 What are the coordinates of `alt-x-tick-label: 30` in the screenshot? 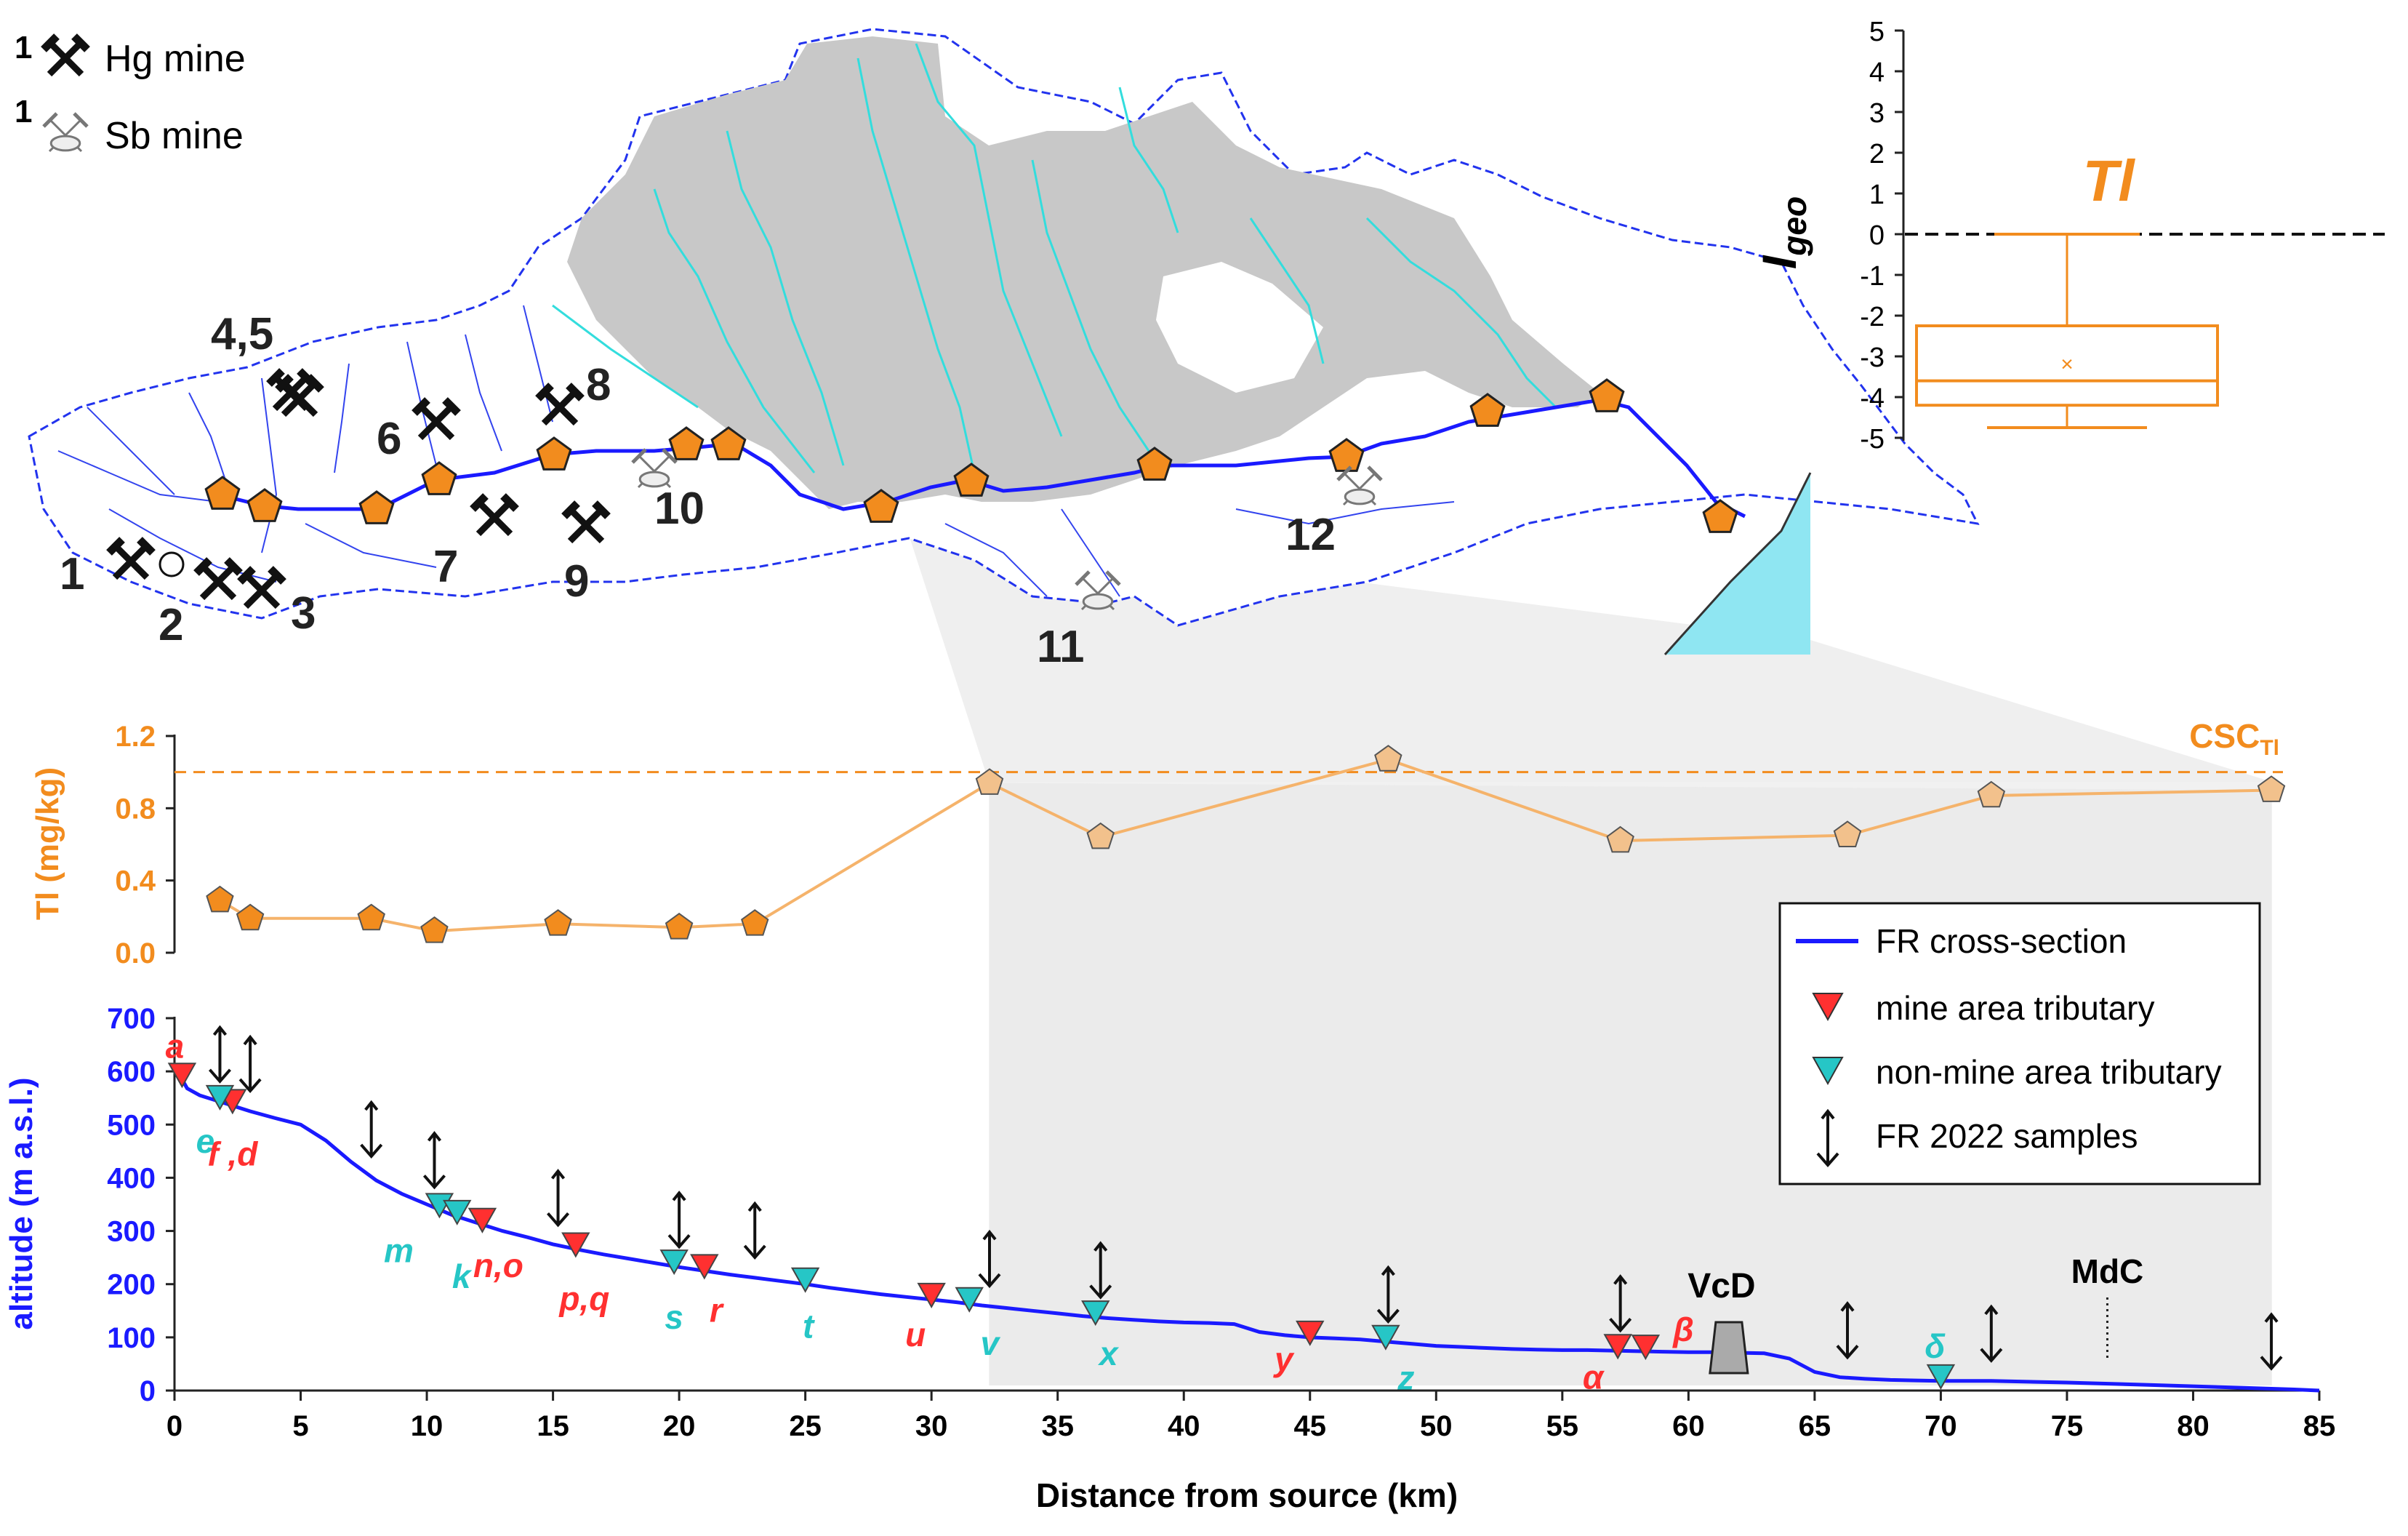 It's located at (931, 1426).